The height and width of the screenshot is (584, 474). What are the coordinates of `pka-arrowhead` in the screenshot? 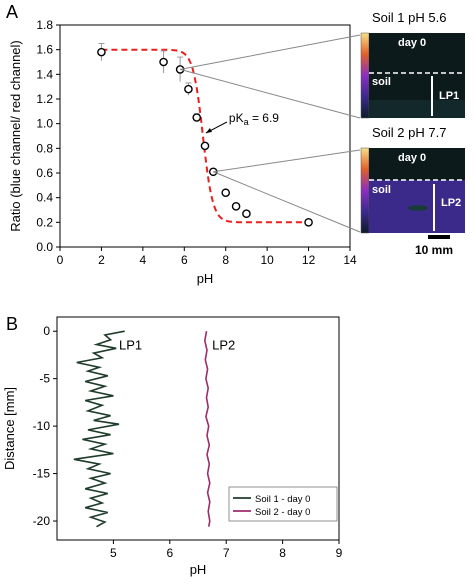 It's located at (208, 130).